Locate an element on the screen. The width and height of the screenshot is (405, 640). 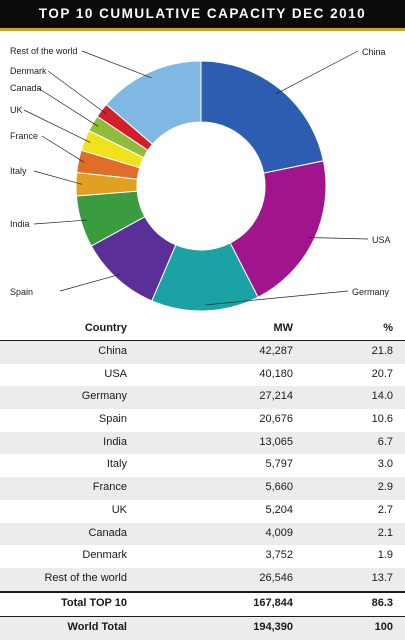
slice-label: Rest of the world is located at coordinates (44, 51).